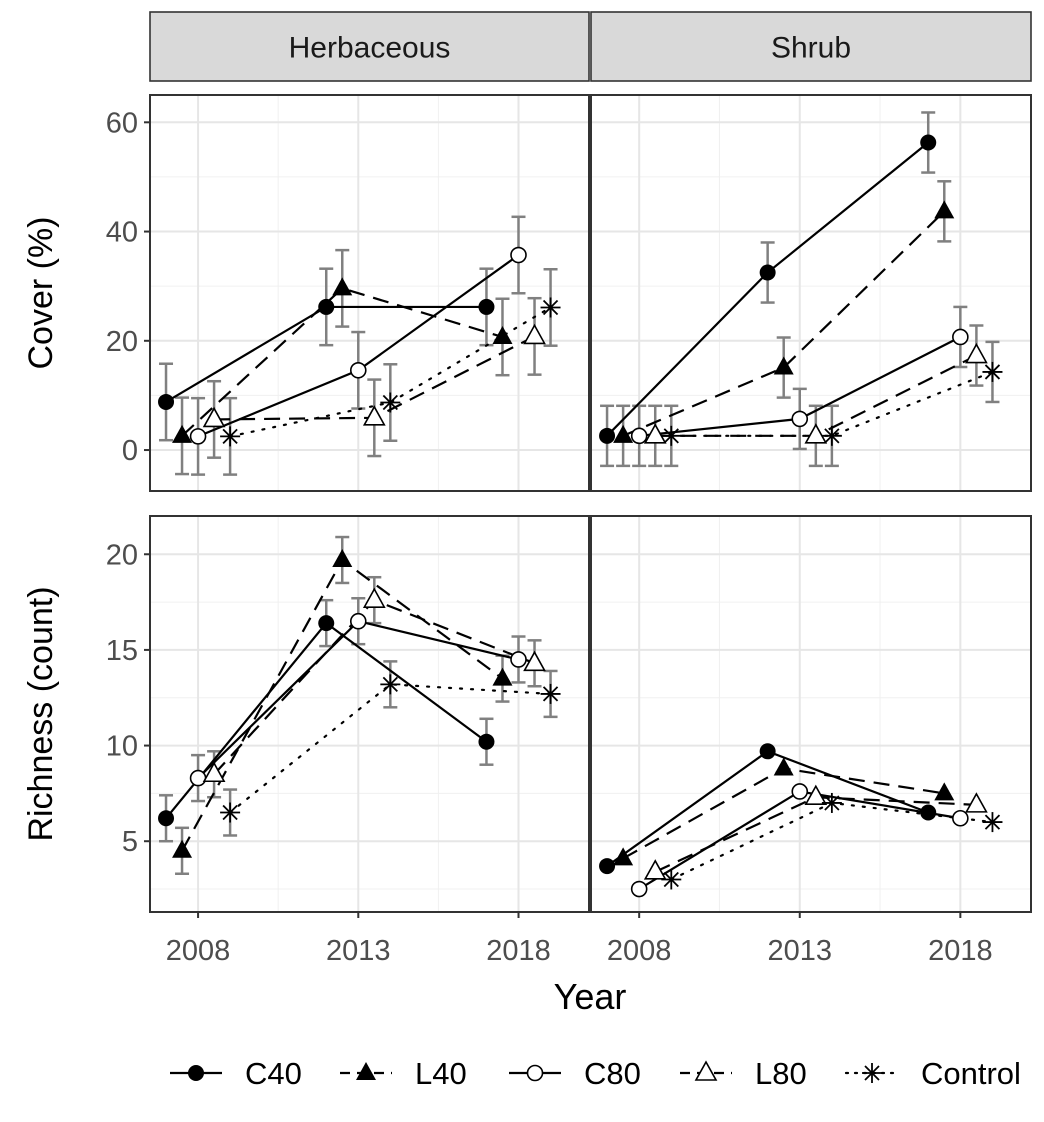  I want to click on x-axis-title: Year, so click(590, 996).